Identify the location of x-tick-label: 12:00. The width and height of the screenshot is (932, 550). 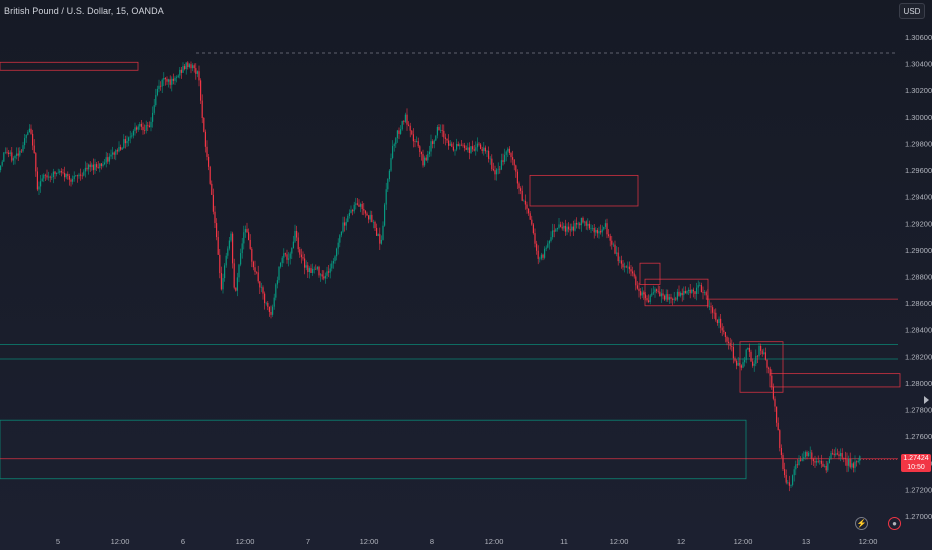
(619, 541).